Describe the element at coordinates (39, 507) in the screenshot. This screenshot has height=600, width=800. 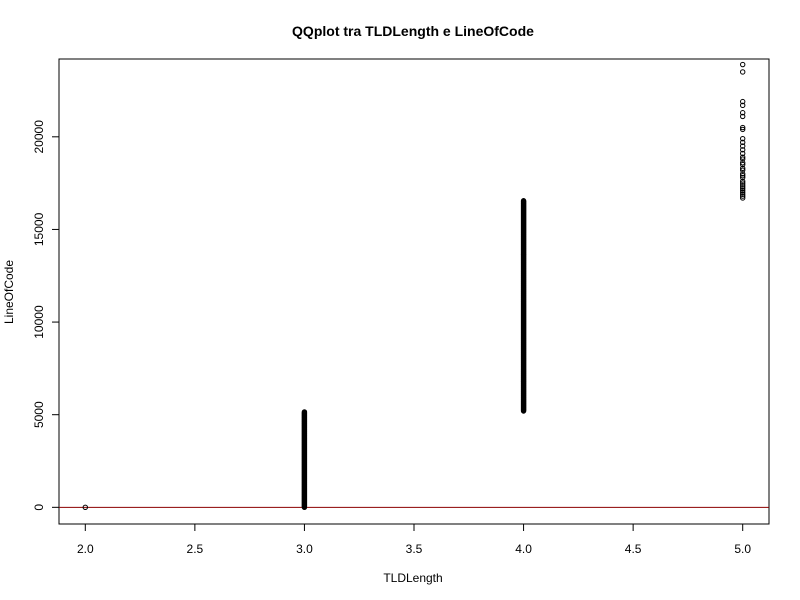
I see `y-tick-label: 0` at that location.